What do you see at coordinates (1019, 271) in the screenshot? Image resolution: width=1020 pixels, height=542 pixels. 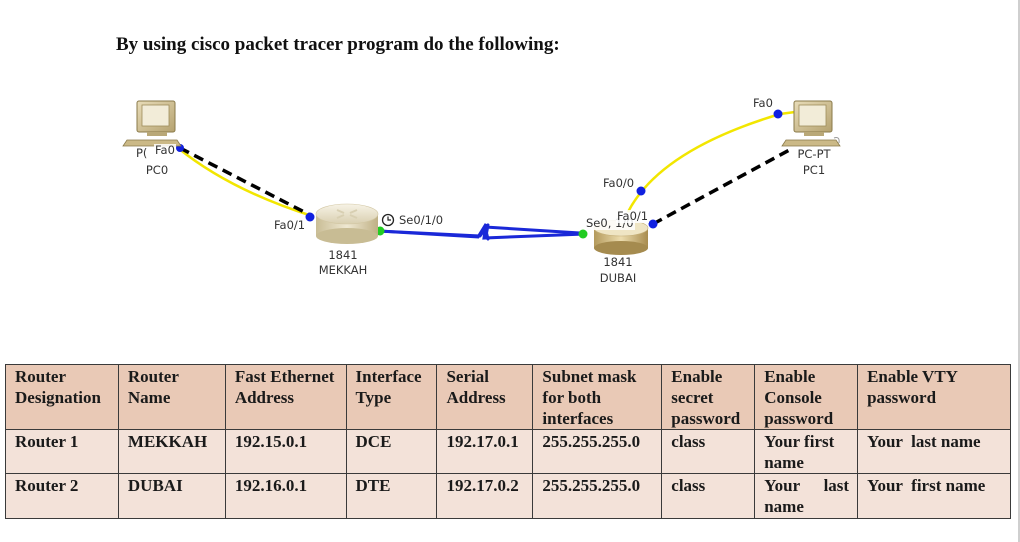 I see `page-edge-divider` at bounding box center [1019, 271].